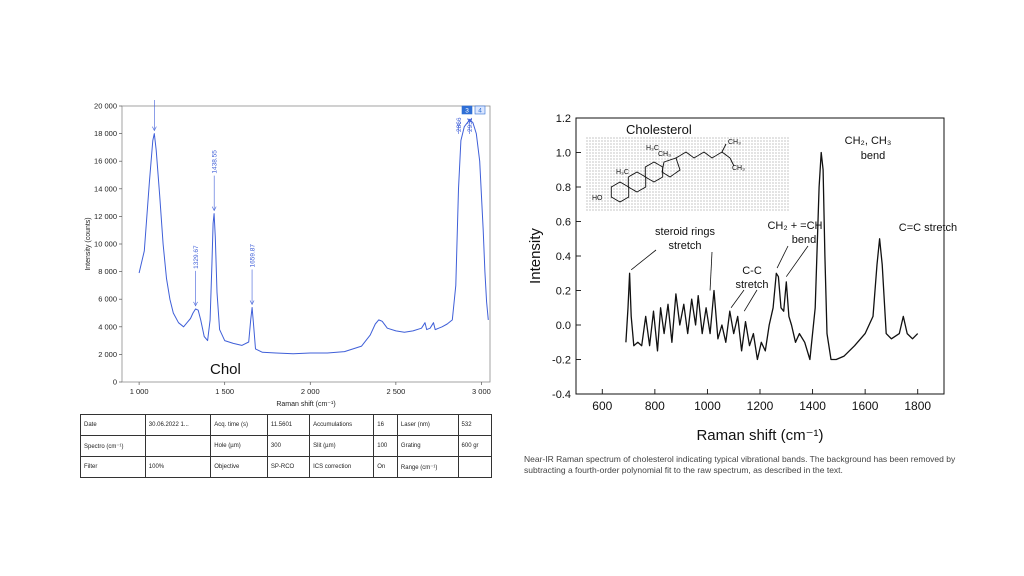 The width and height of the screenshot is (1024, 576). What do you see at coordinates (310, 391) in the screenshot?
I see `x-tick-label: 2 000` at bounding box center [310, 391].